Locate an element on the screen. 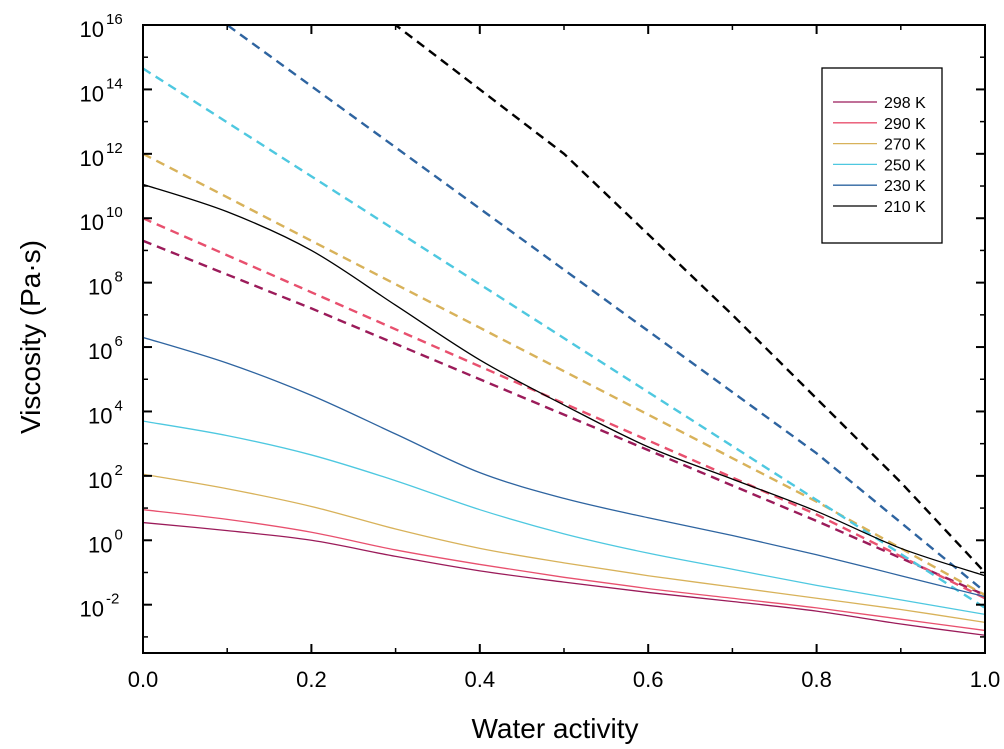 Image resolution: width=1004 pixels, height=749 pixels. y-tick-exponent: 4 is located at coordinates (119, 405).